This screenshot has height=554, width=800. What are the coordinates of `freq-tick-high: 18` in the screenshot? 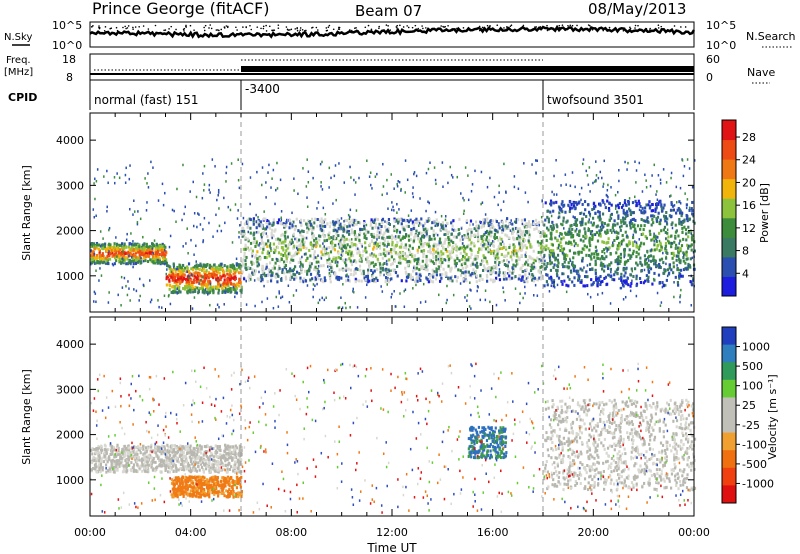 It's located at (69, 59).